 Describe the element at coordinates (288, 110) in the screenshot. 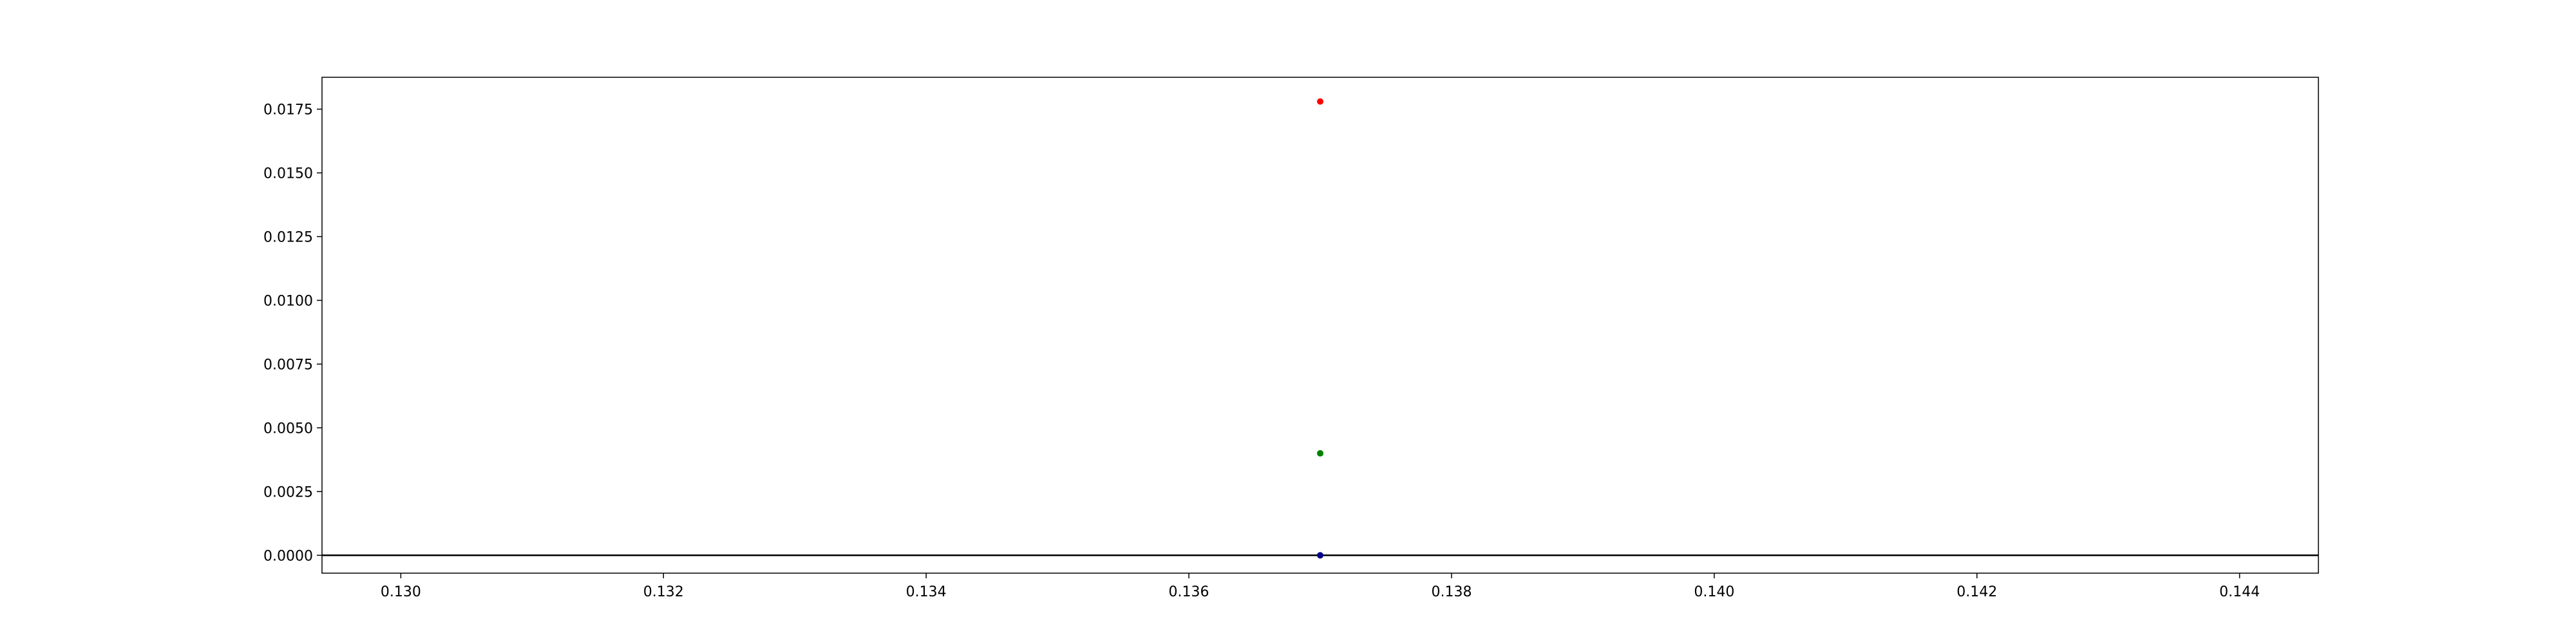

I see `y-tick-label: 0.0175` at that location.